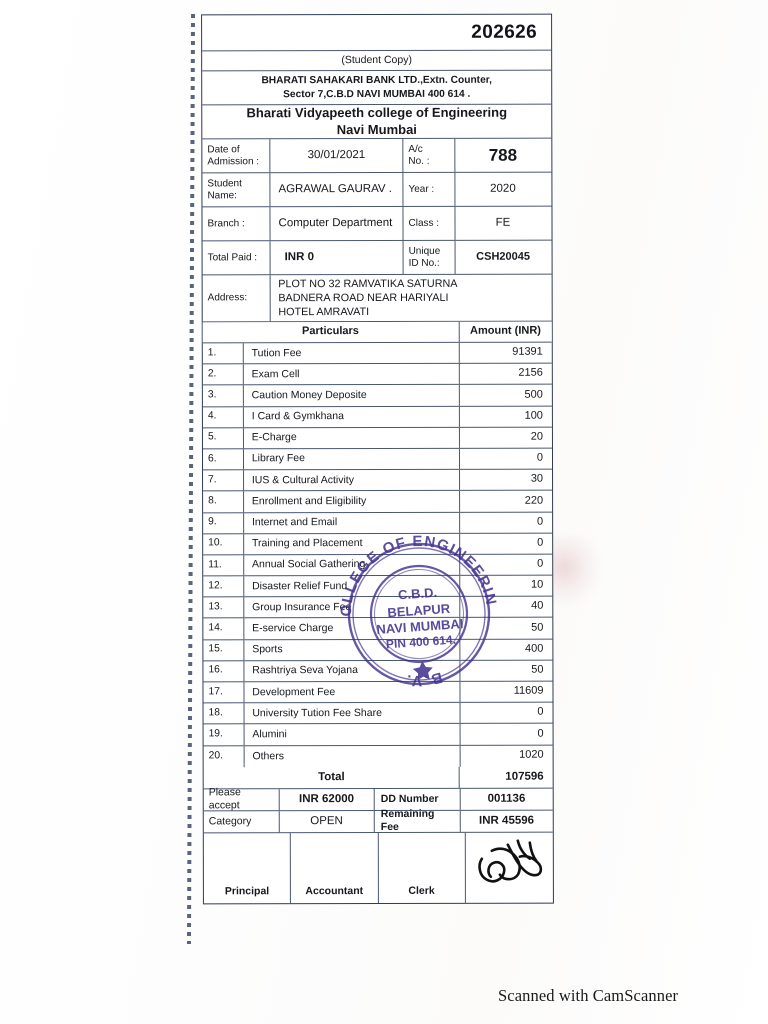  What do you see at coordinates (191, 479) in the screenshot?
I see `perforation-strip` at bounding box center [191, 479].